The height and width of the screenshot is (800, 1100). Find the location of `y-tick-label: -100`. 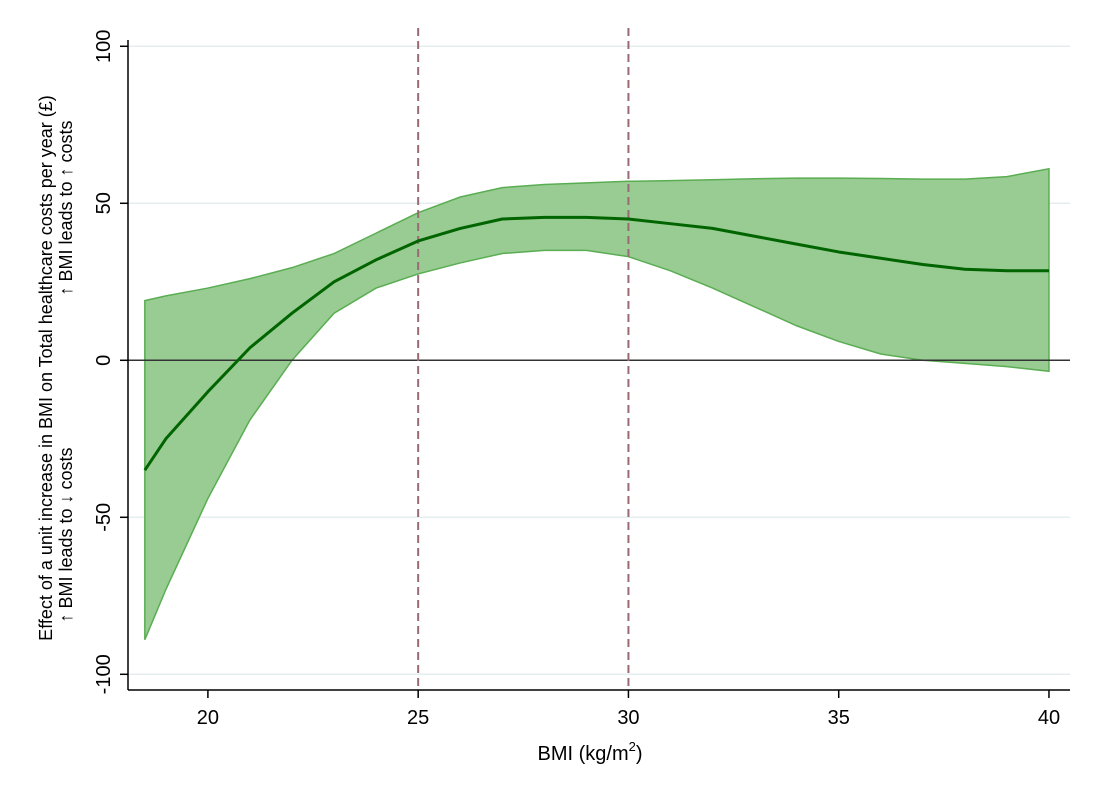

y-tick-label: -100 is located at coordinates (104, 674).